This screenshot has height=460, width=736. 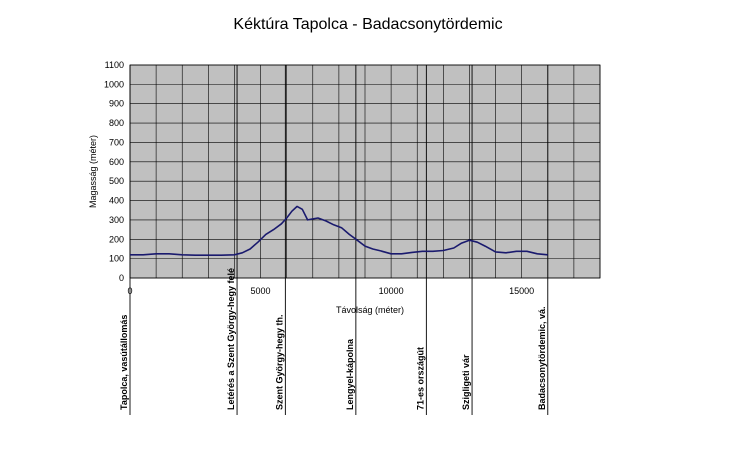 I want to click on x-tick-label: 5000, so click(x=261, y=291).